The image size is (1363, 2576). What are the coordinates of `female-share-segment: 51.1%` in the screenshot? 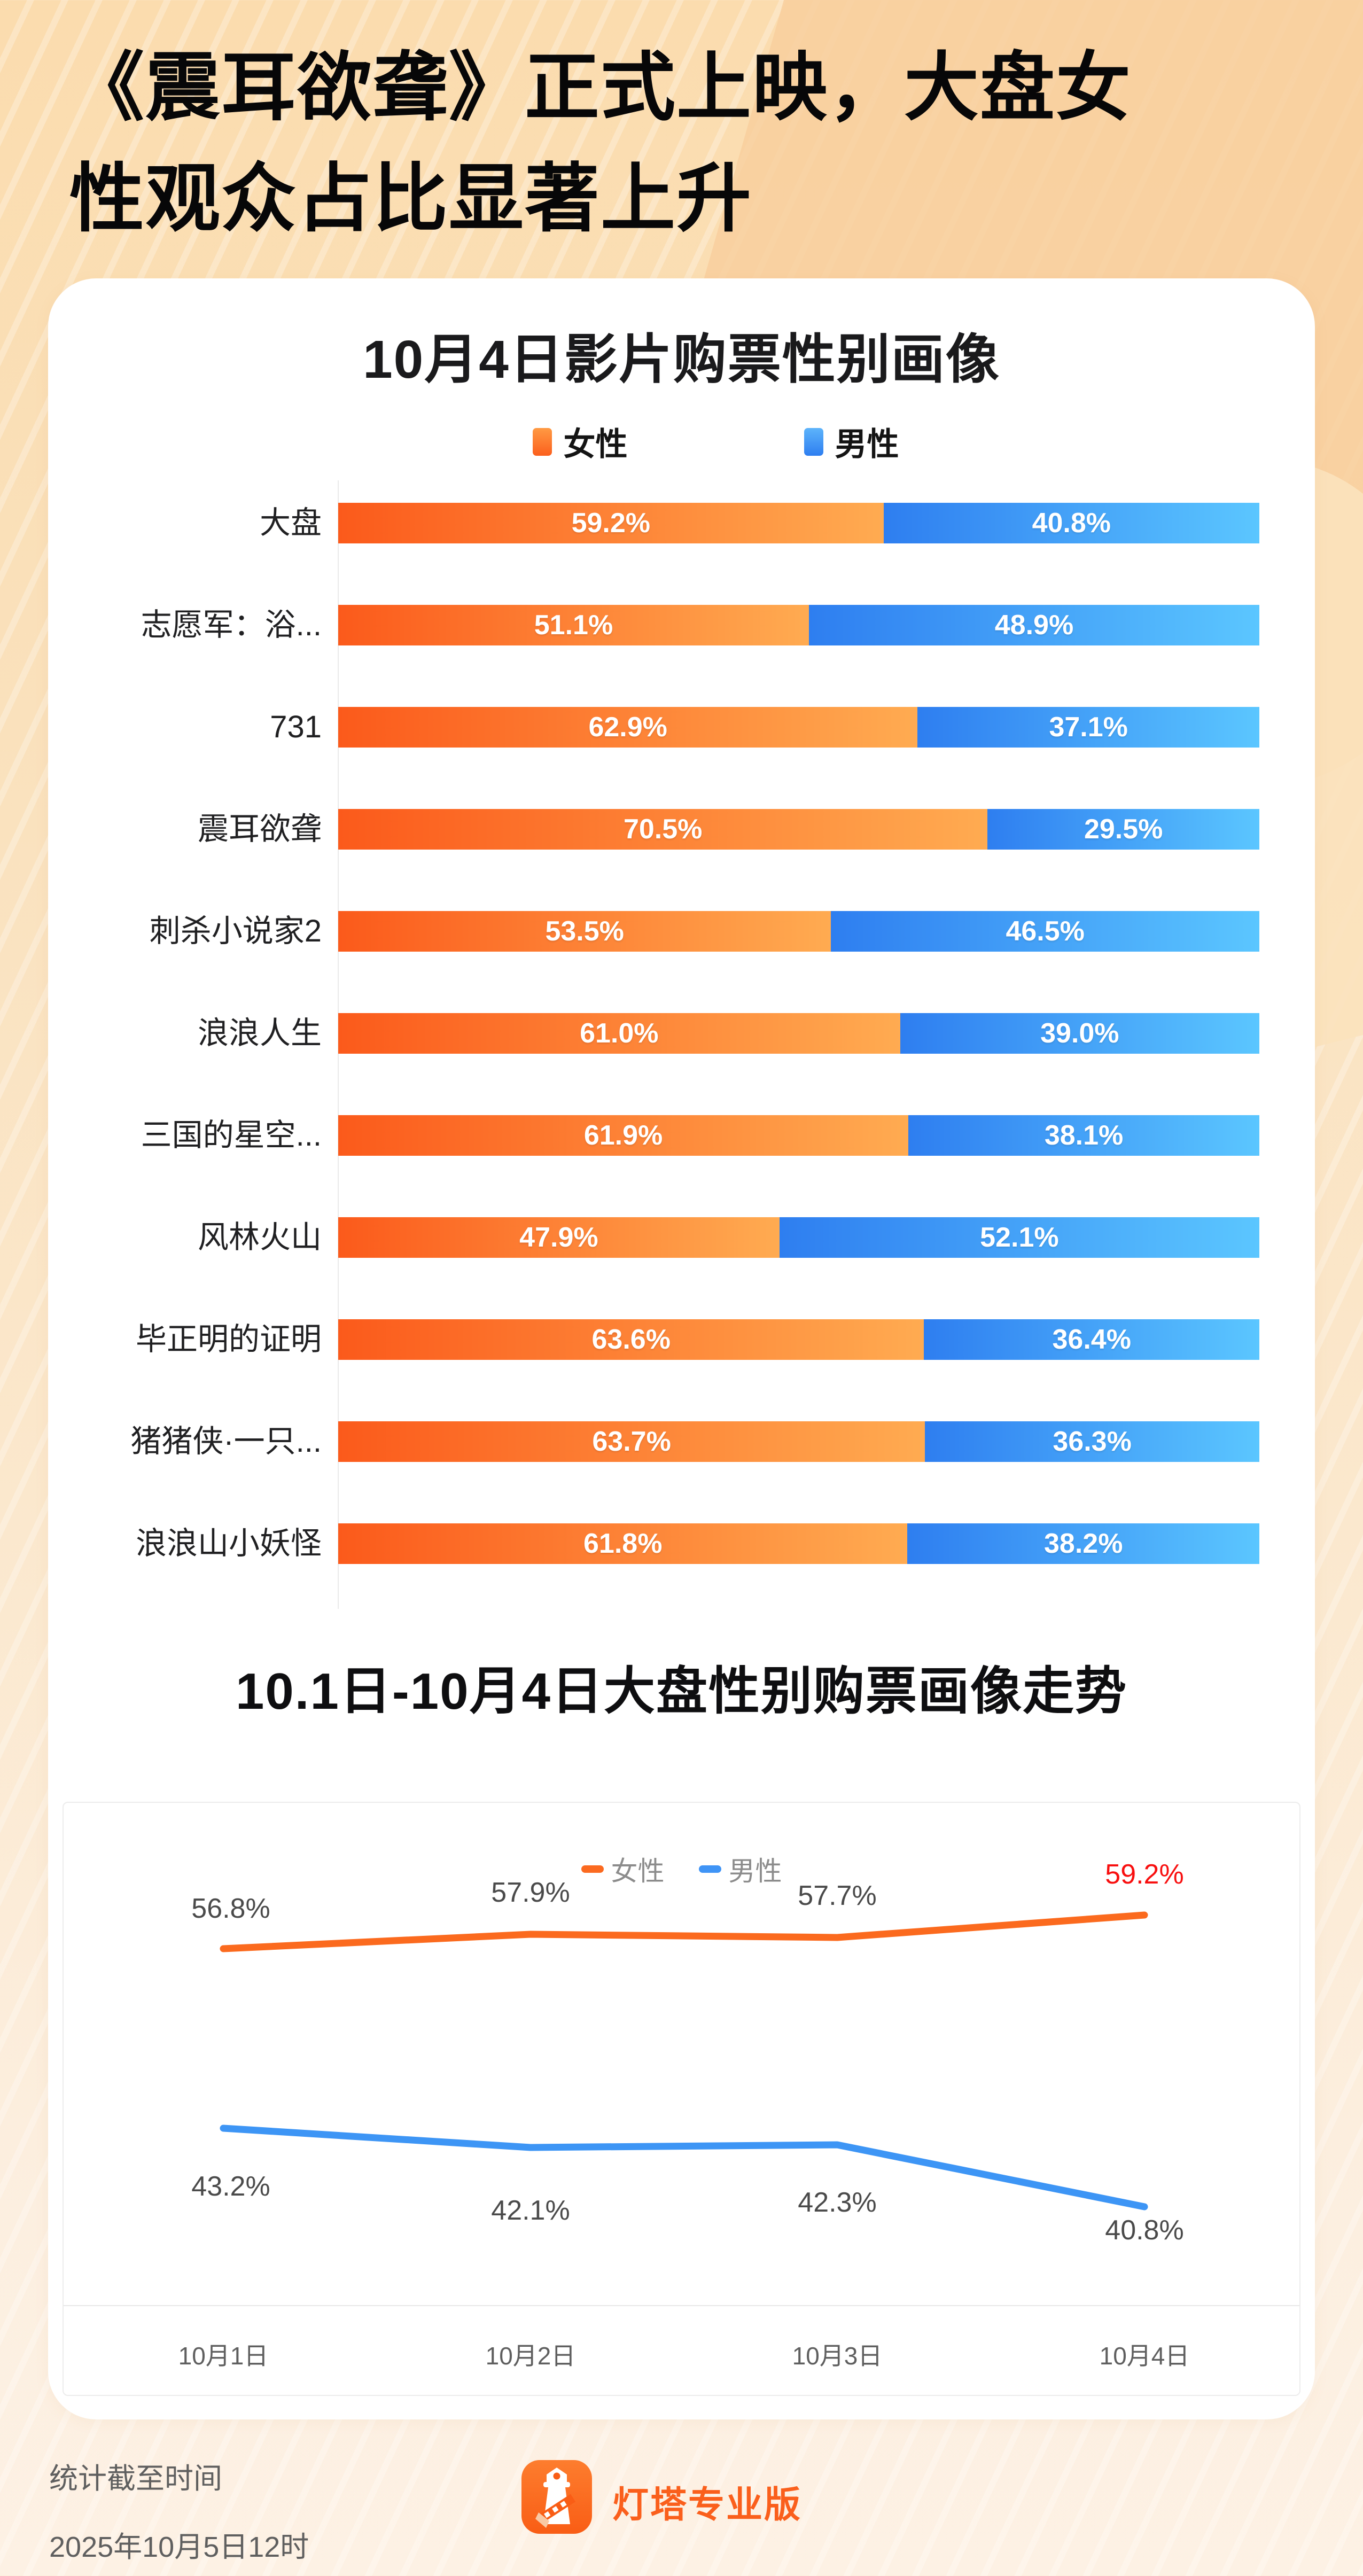 It's located at (573, 625).